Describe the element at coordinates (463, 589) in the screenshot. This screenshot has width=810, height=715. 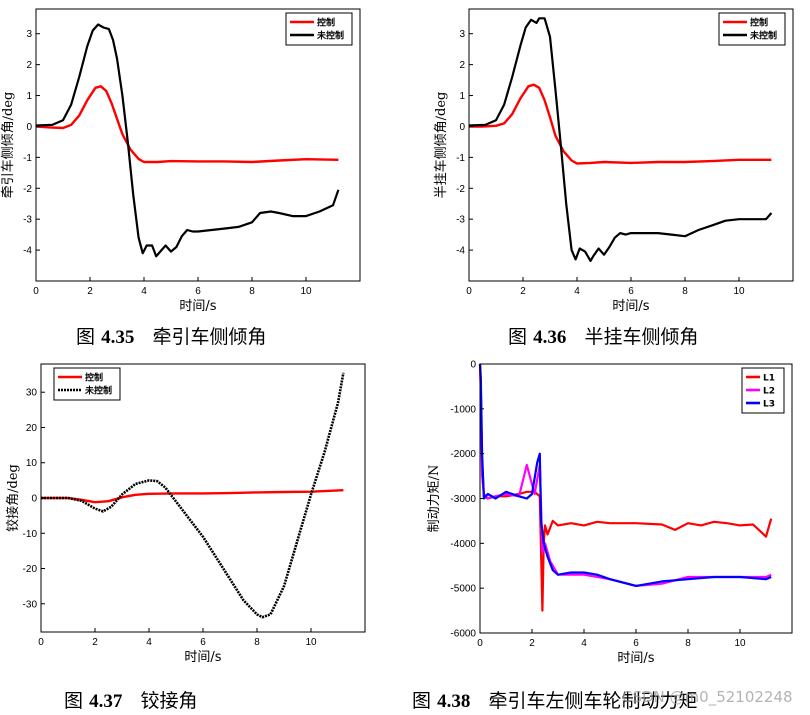
I see `y-tick-label: -5000` at that location.